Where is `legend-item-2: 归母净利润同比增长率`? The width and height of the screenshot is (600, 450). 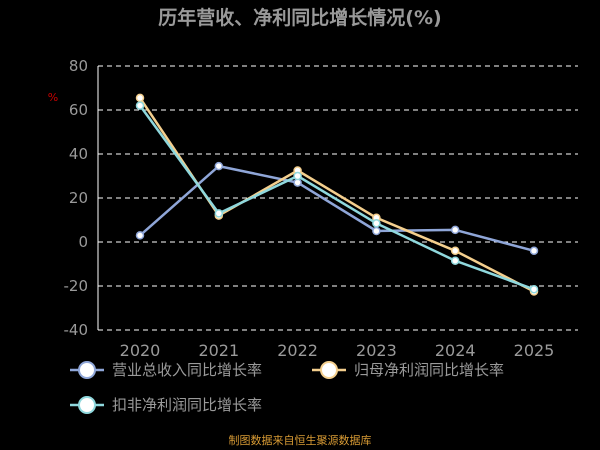 legend-item-2: 归母净利润同比增长率 is located at coordinates (408, 370).